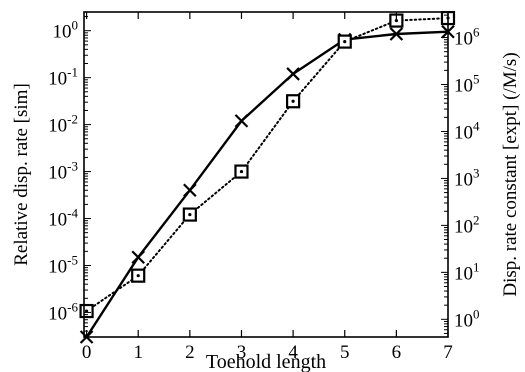 The image size is (525, 372). What do you see at coordinates (448, 352) in the screenshot?
I see `x-tick-label: 7` at bounding box center [448, 352].